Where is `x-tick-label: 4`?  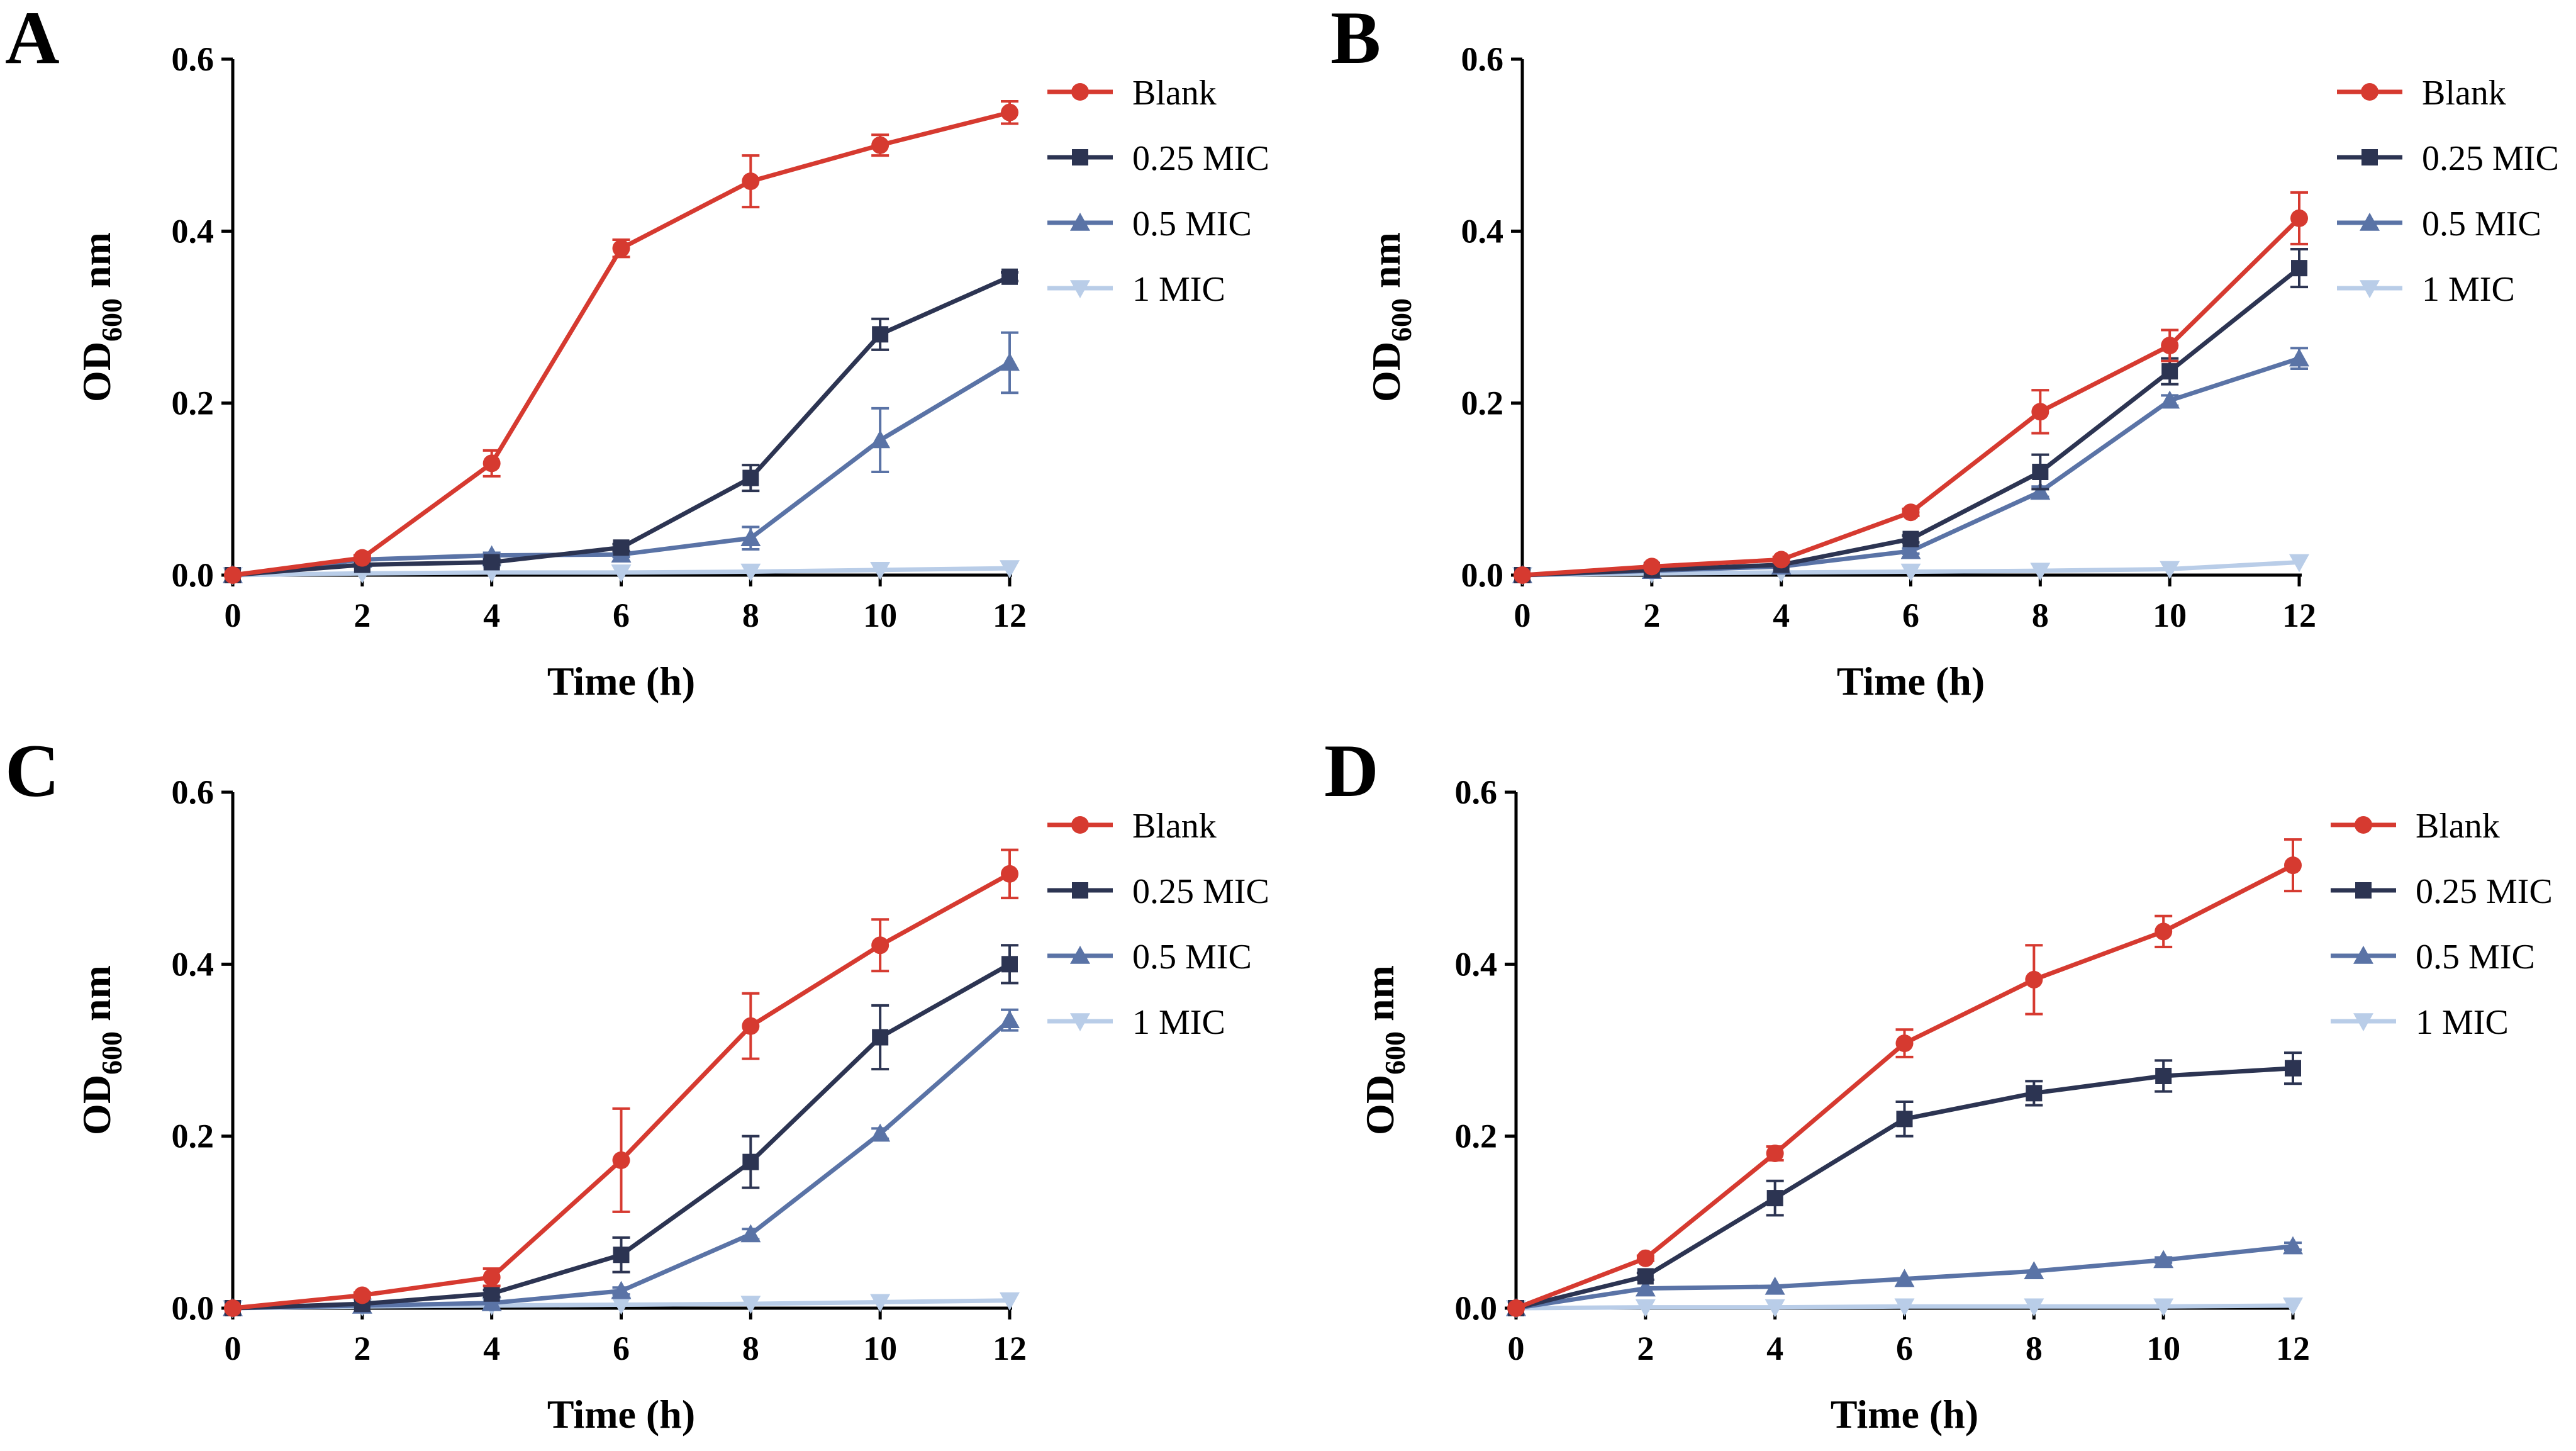
x-tick-label: 4 is located at coordinates (491, 1348).